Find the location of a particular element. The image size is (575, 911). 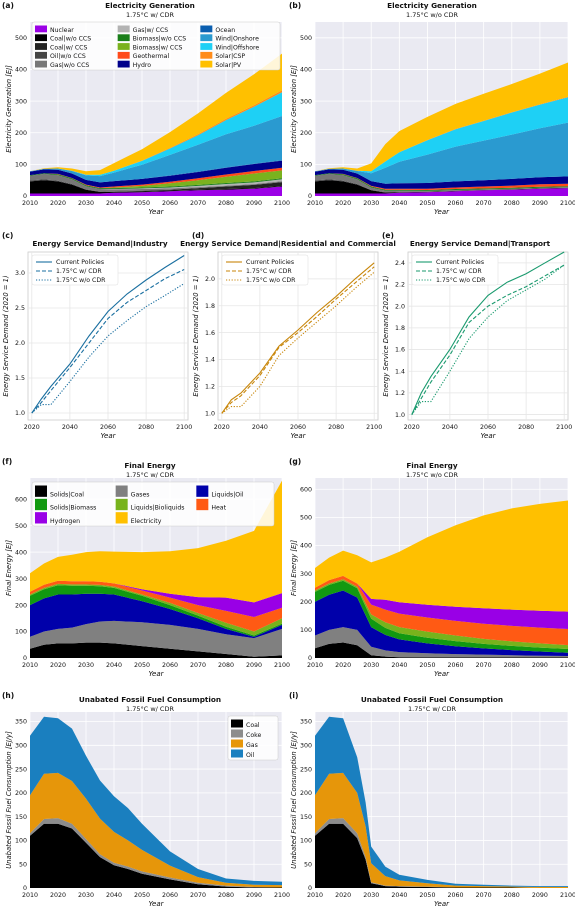

area-series-nuclear is located at coordinates (156, 191).